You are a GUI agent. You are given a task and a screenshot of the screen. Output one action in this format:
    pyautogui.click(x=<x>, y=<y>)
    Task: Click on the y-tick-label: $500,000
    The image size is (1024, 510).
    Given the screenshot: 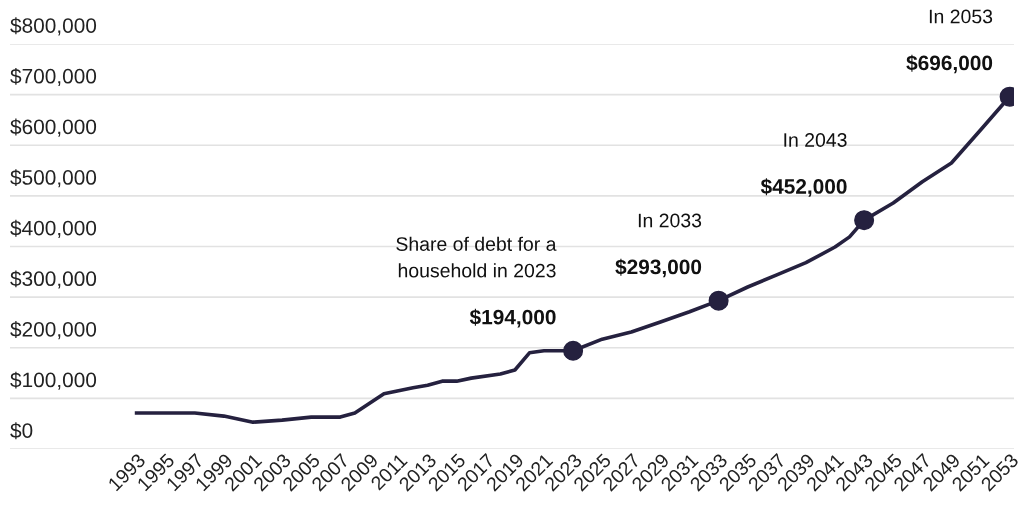 What is the action you would take?
    pyautogui.click(x=53, y=178)
    